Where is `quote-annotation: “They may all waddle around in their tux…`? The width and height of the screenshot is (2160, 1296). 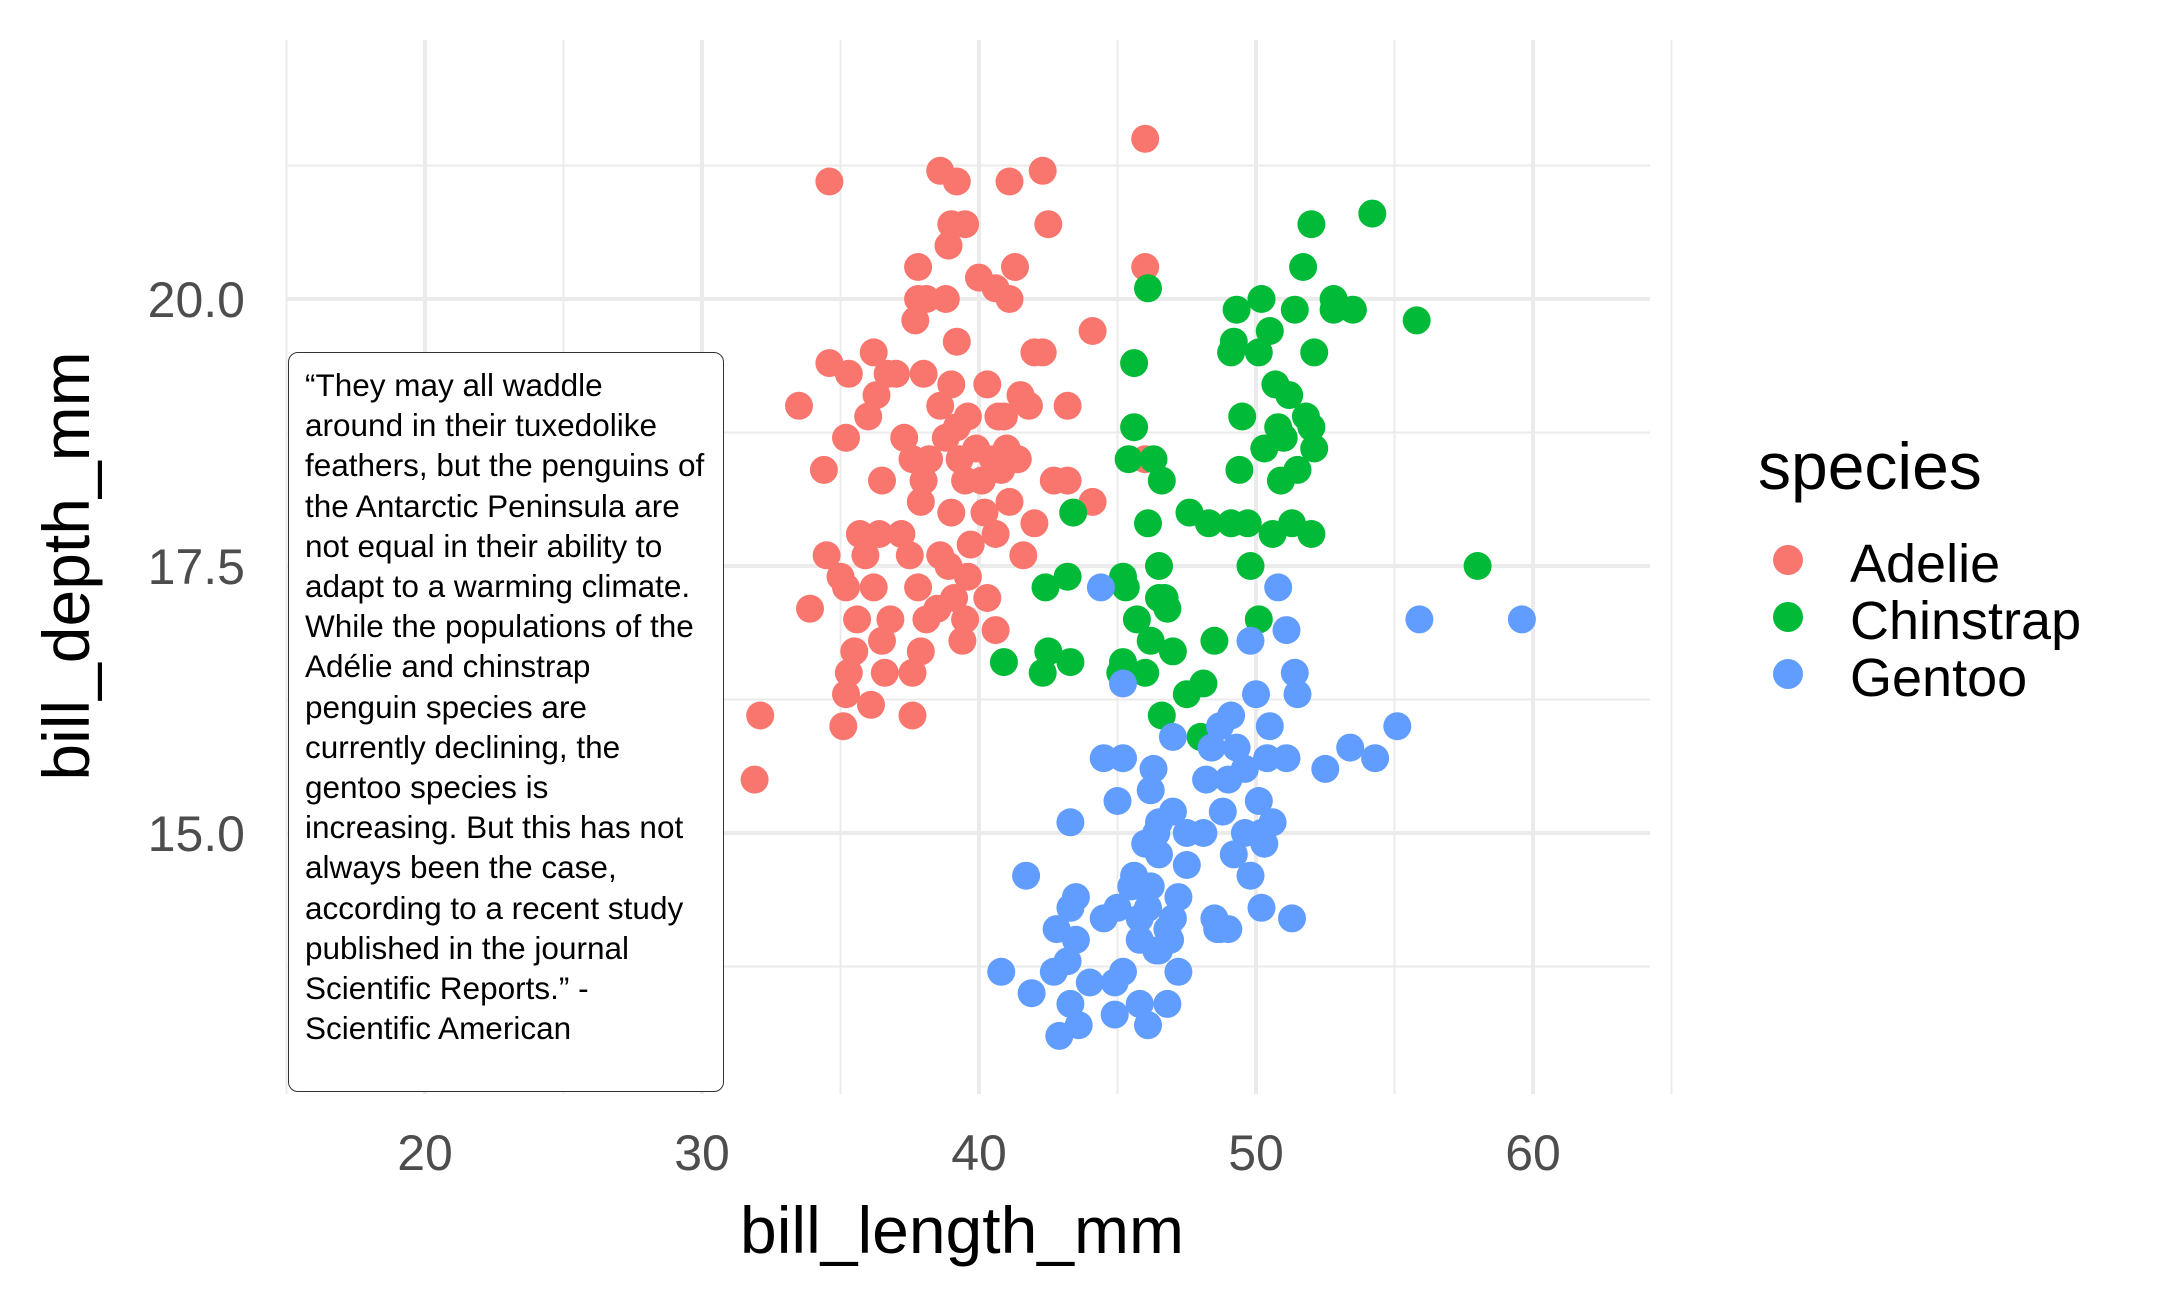
quote-annotation: “They may all waddle around in their tux… is located at coordinates (506, 722).